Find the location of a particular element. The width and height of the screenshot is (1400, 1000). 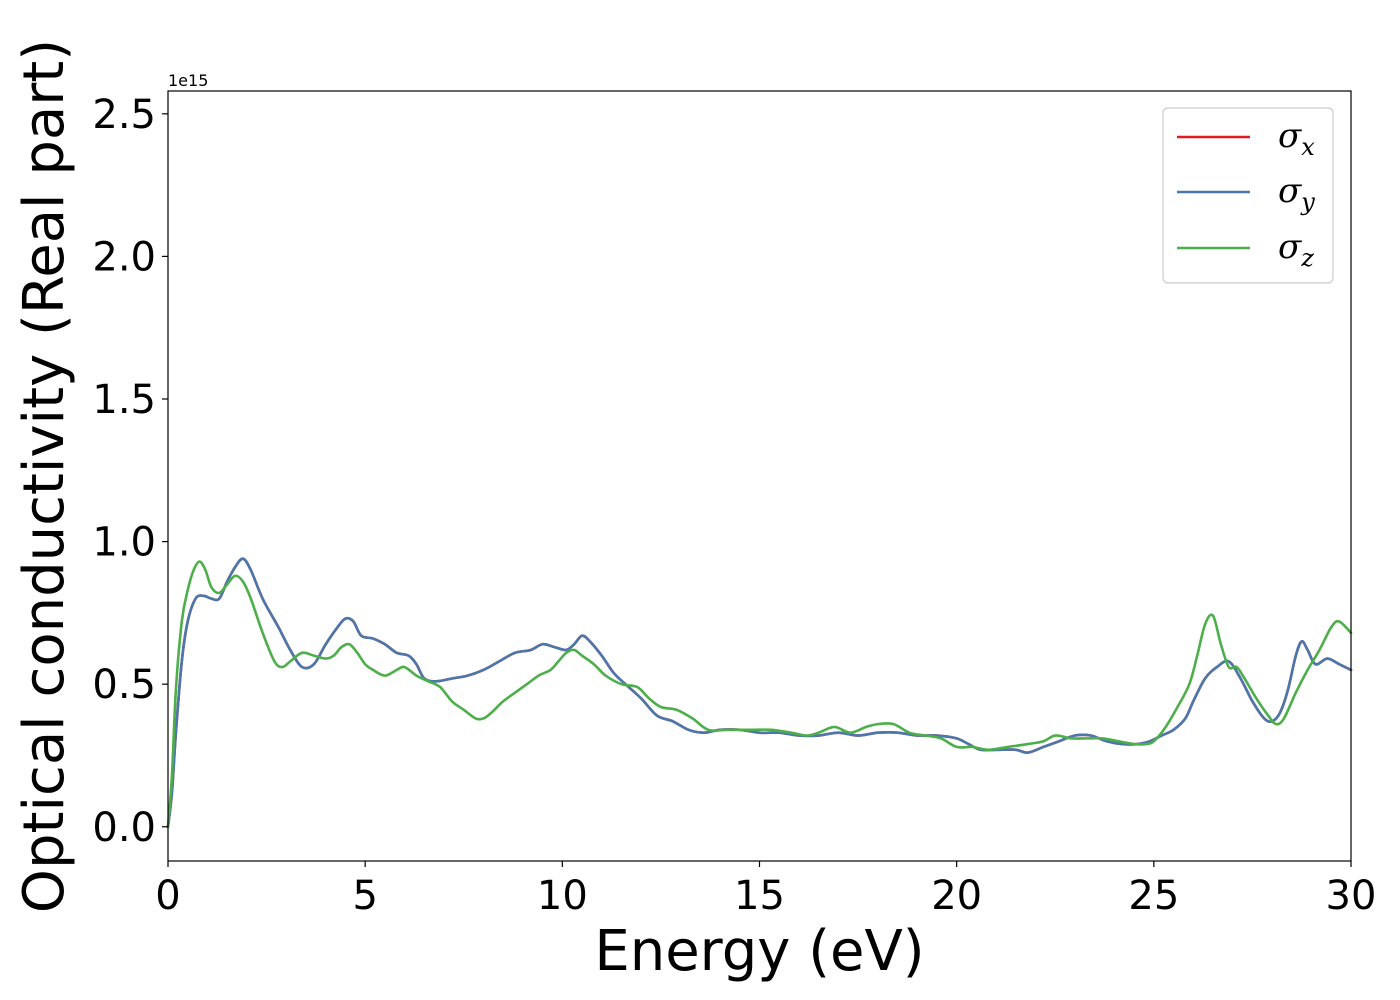

y-tick-label: 1.0 is located at coordinates (124, 543).